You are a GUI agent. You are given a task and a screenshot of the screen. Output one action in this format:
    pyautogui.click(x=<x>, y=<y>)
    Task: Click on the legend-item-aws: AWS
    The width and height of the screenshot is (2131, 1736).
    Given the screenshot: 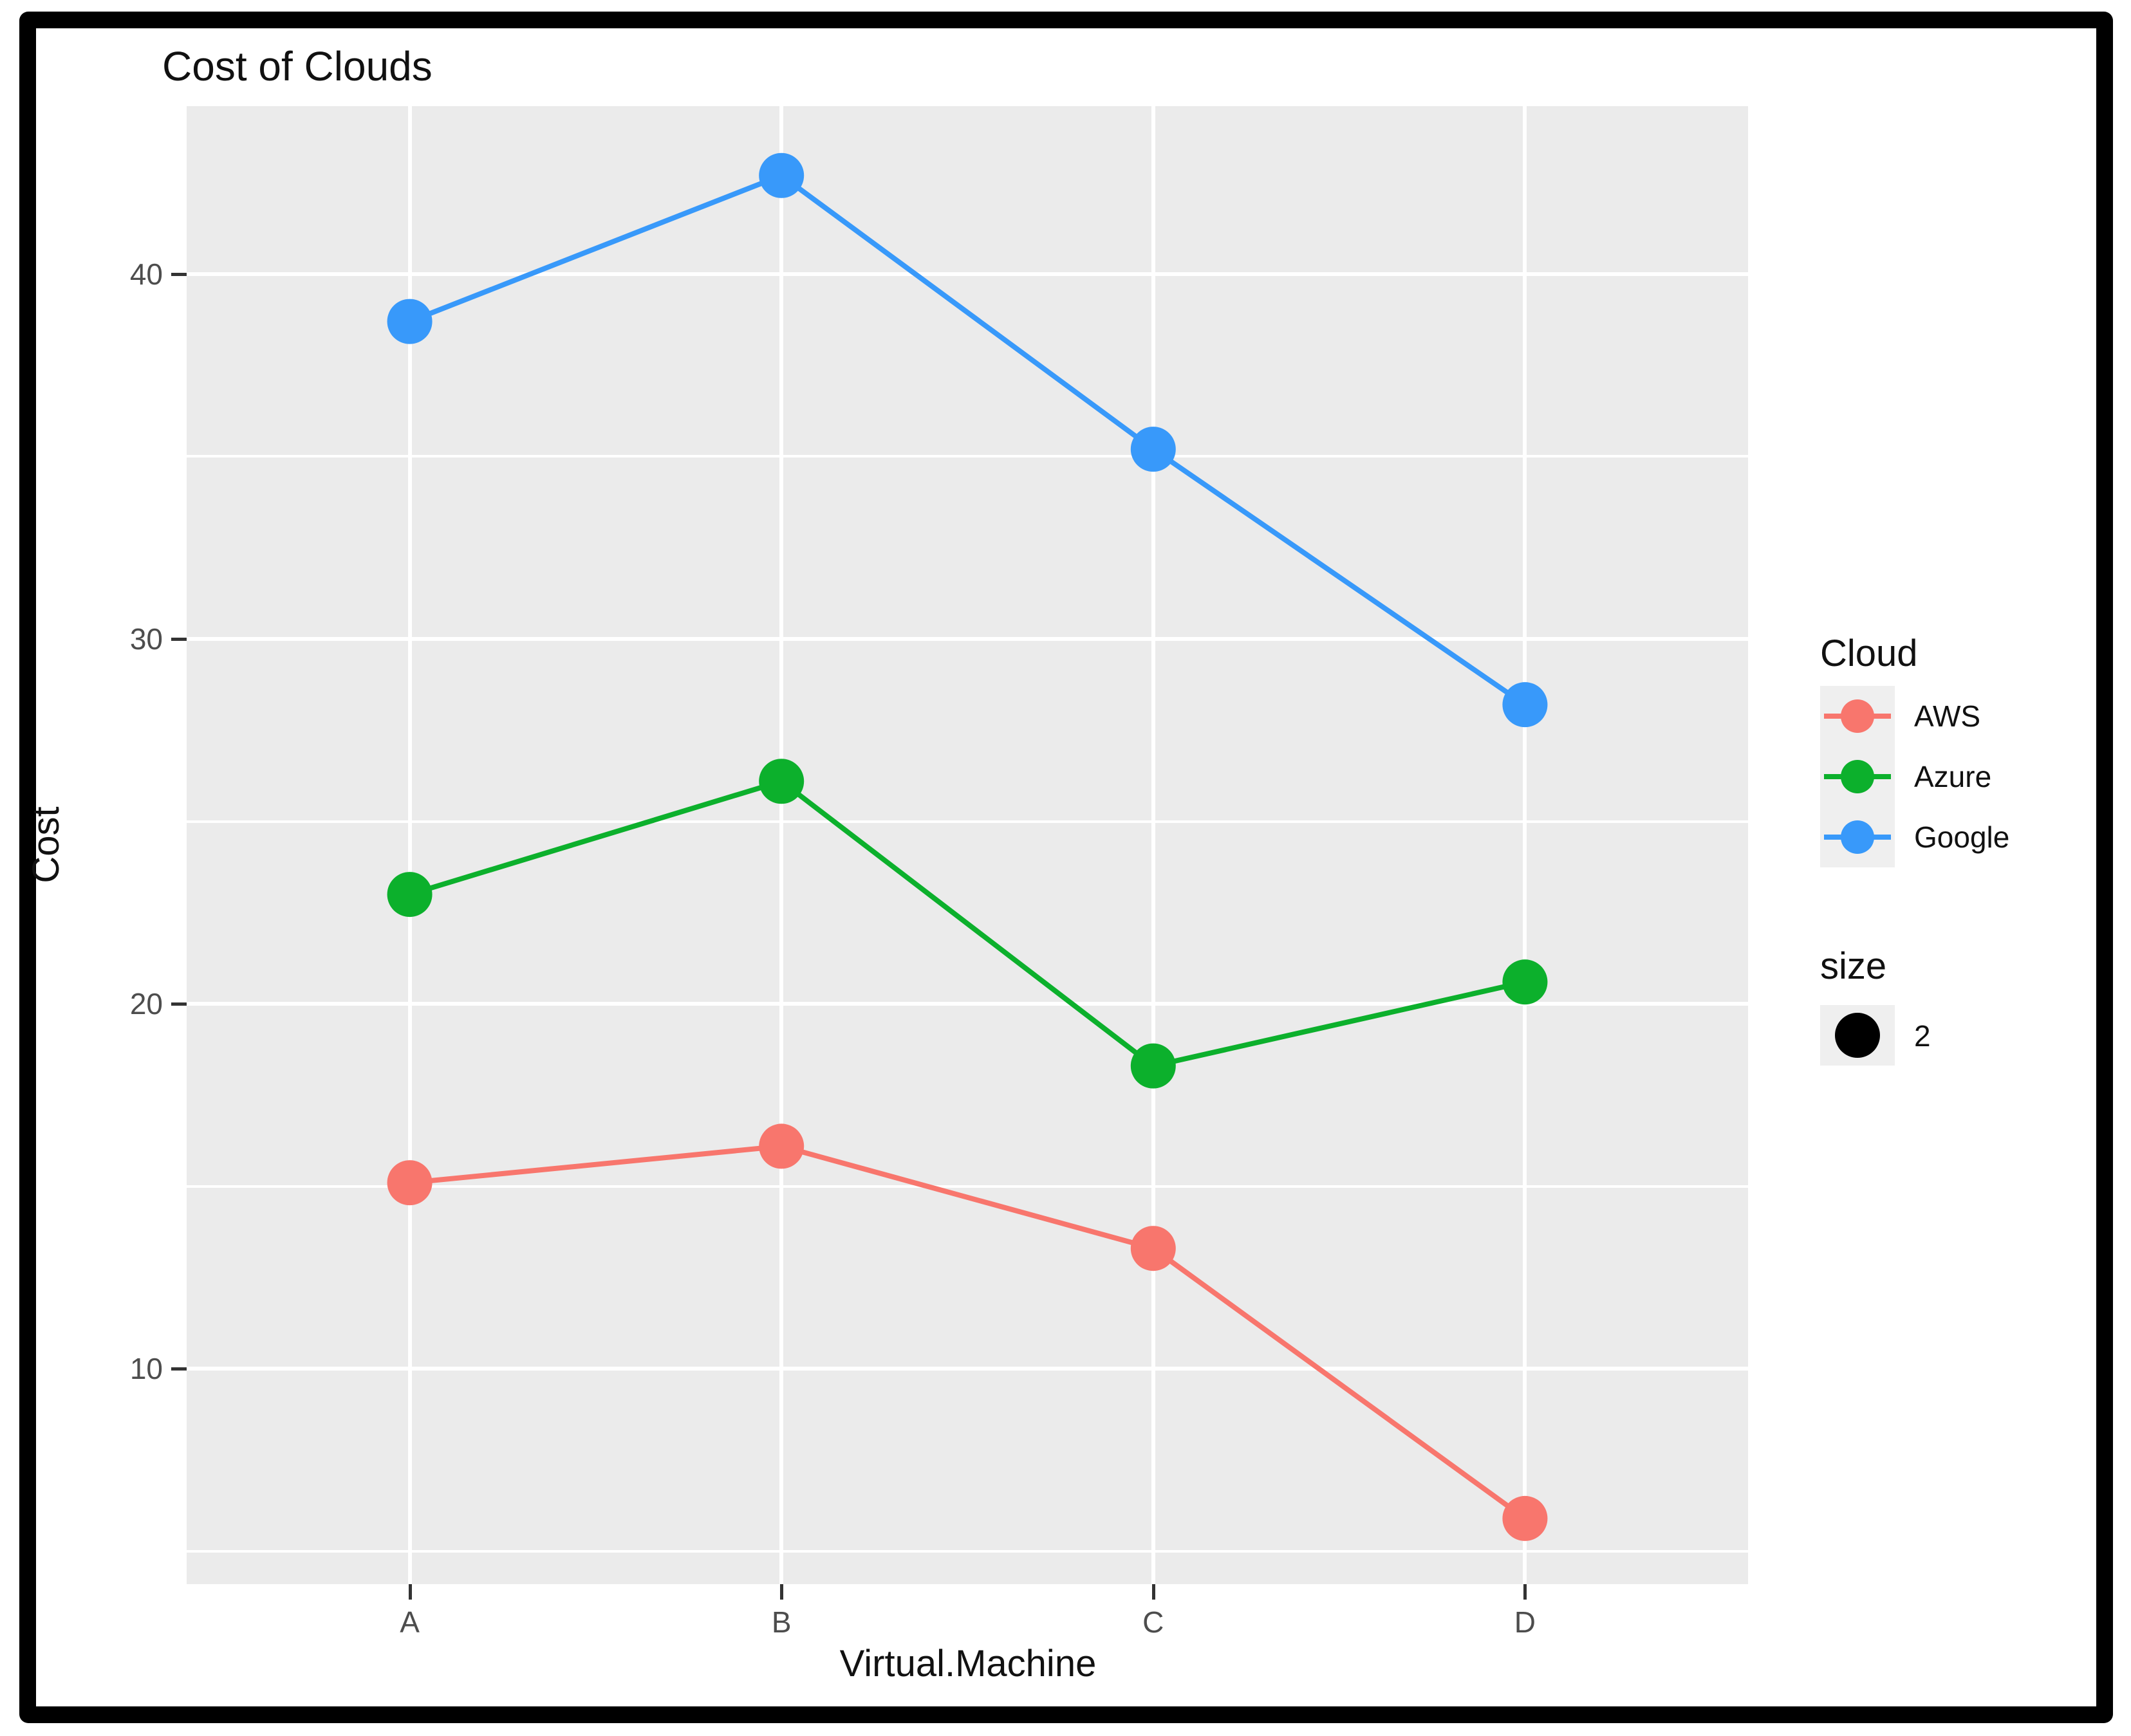 What is the action you would take?
    pyautogui.click(x=1914, y=716)
    